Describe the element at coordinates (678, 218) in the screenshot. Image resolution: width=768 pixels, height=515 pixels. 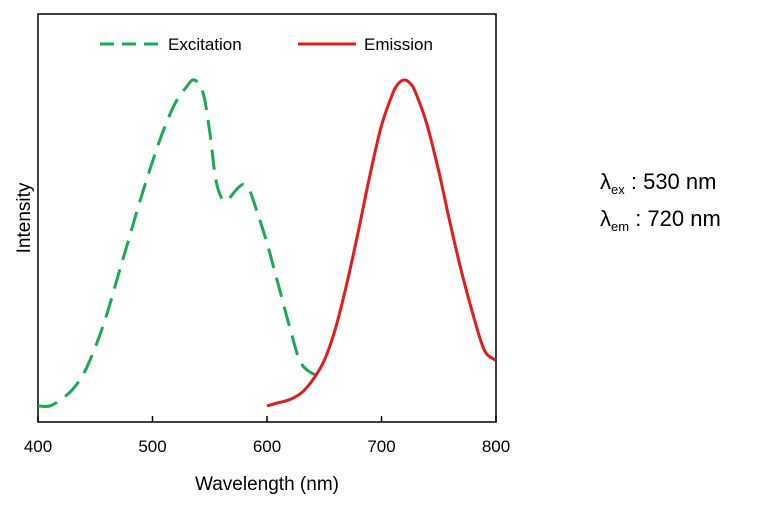
I see `emission-wavelength-value: : 720 nm` at that location.